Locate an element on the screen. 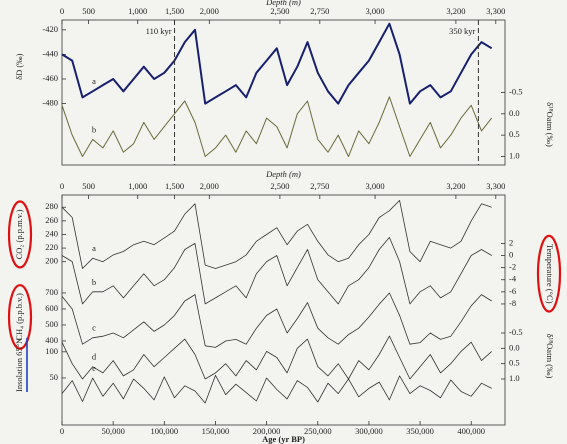 Image resolution: width=567 pixels, height=444 pixels. x-tick-label: 200,000 is located at coordinates (267, 431).